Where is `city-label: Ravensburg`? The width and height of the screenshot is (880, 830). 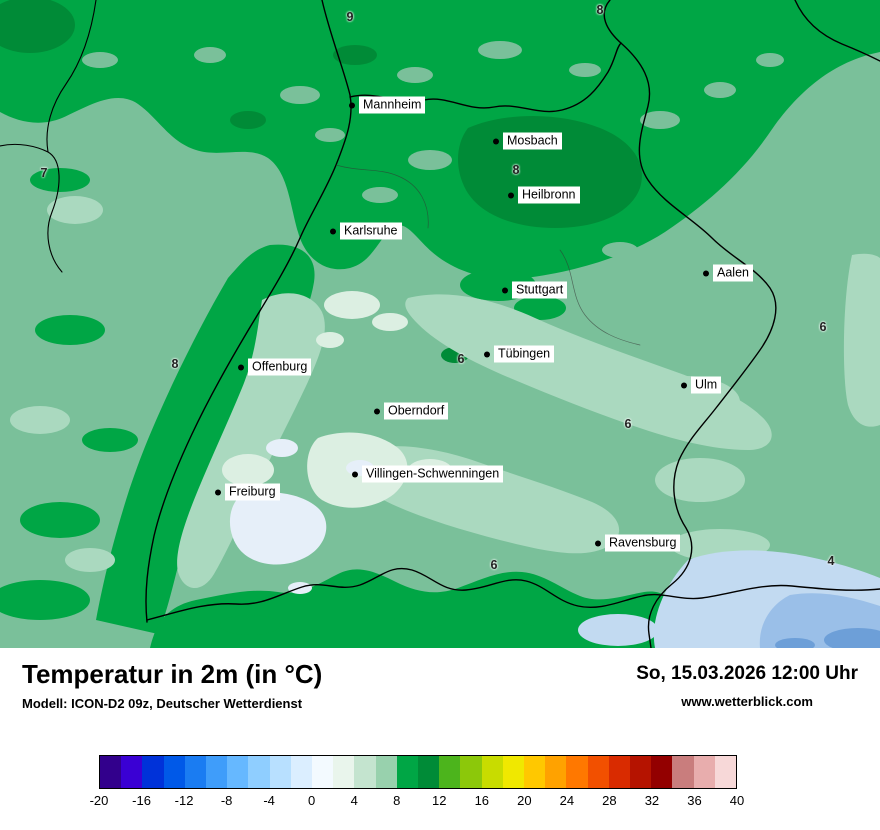
city-label: Ravensburg is located at coordinates (643, 543).